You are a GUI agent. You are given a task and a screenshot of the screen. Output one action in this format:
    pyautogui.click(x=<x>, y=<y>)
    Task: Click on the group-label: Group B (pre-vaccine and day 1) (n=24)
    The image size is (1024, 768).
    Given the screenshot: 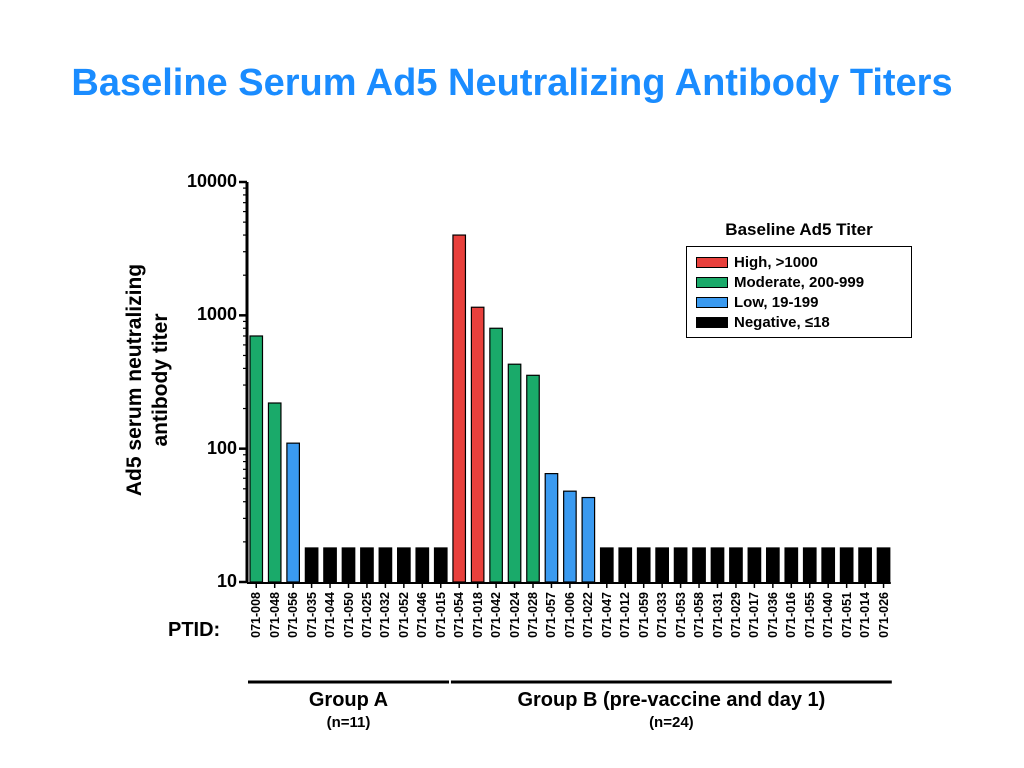 What is the action you would take?
    pyautogui.click(x=671, y=710)
    